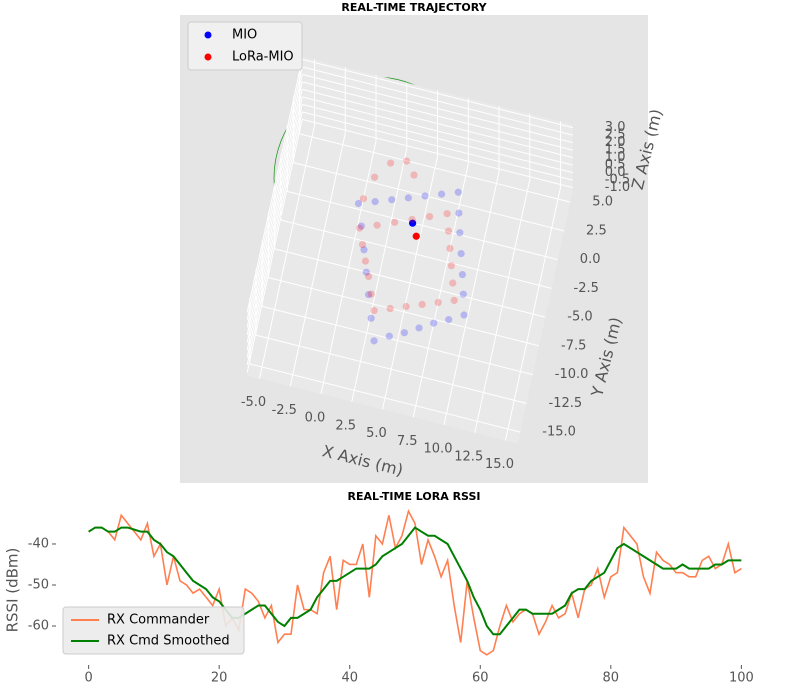 The height and width of the screenshot is (700, 800). Describe the element at coordinates (615, 127) in the screenshot. I see `z-tick-label: 3.0` at that location.